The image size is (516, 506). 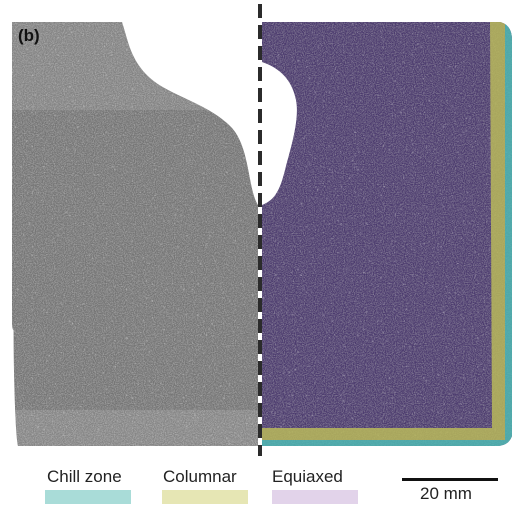 I want to click on scale-bar-label: 20 mm, so click(x=446, y=493).